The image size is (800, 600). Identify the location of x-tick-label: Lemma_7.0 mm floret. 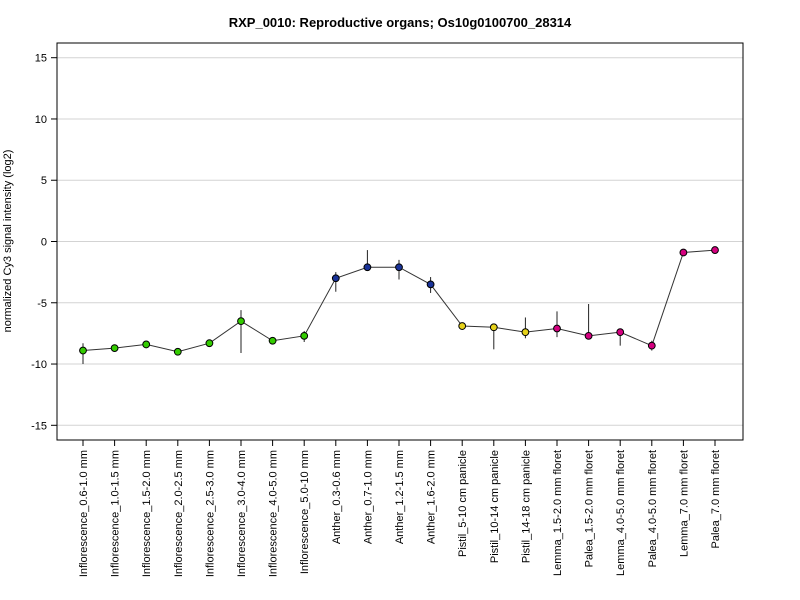
(684, 503).